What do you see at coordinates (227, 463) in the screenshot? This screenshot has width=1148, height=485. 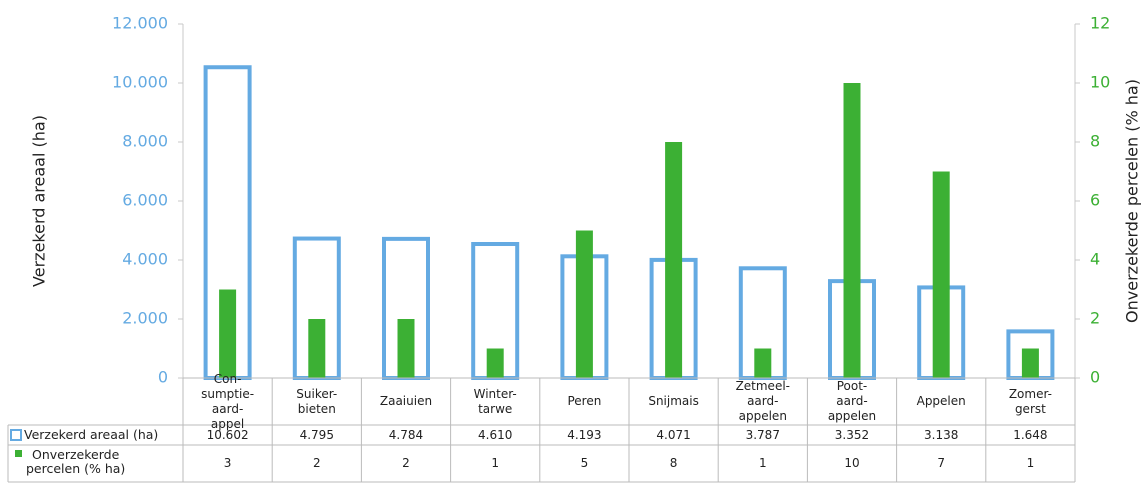 I see `data-label: 3` at bounding box center [227, 463].